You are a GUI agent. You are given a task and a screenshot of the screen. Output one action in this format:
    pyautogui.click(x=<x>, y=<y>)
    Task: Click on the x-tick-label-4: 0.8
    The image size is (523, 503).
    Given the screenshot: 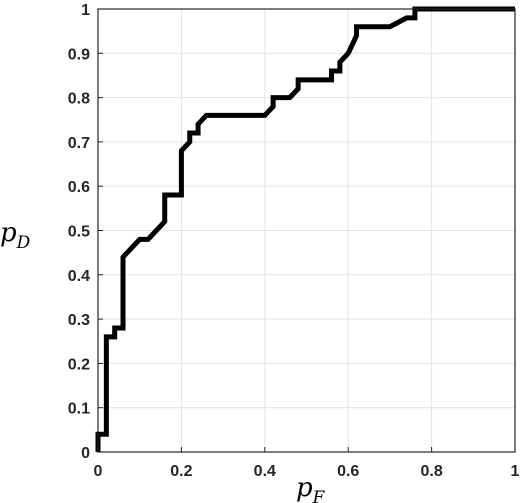 What is the action you would take?
    pyautogui.click(x=431, y=471)
    